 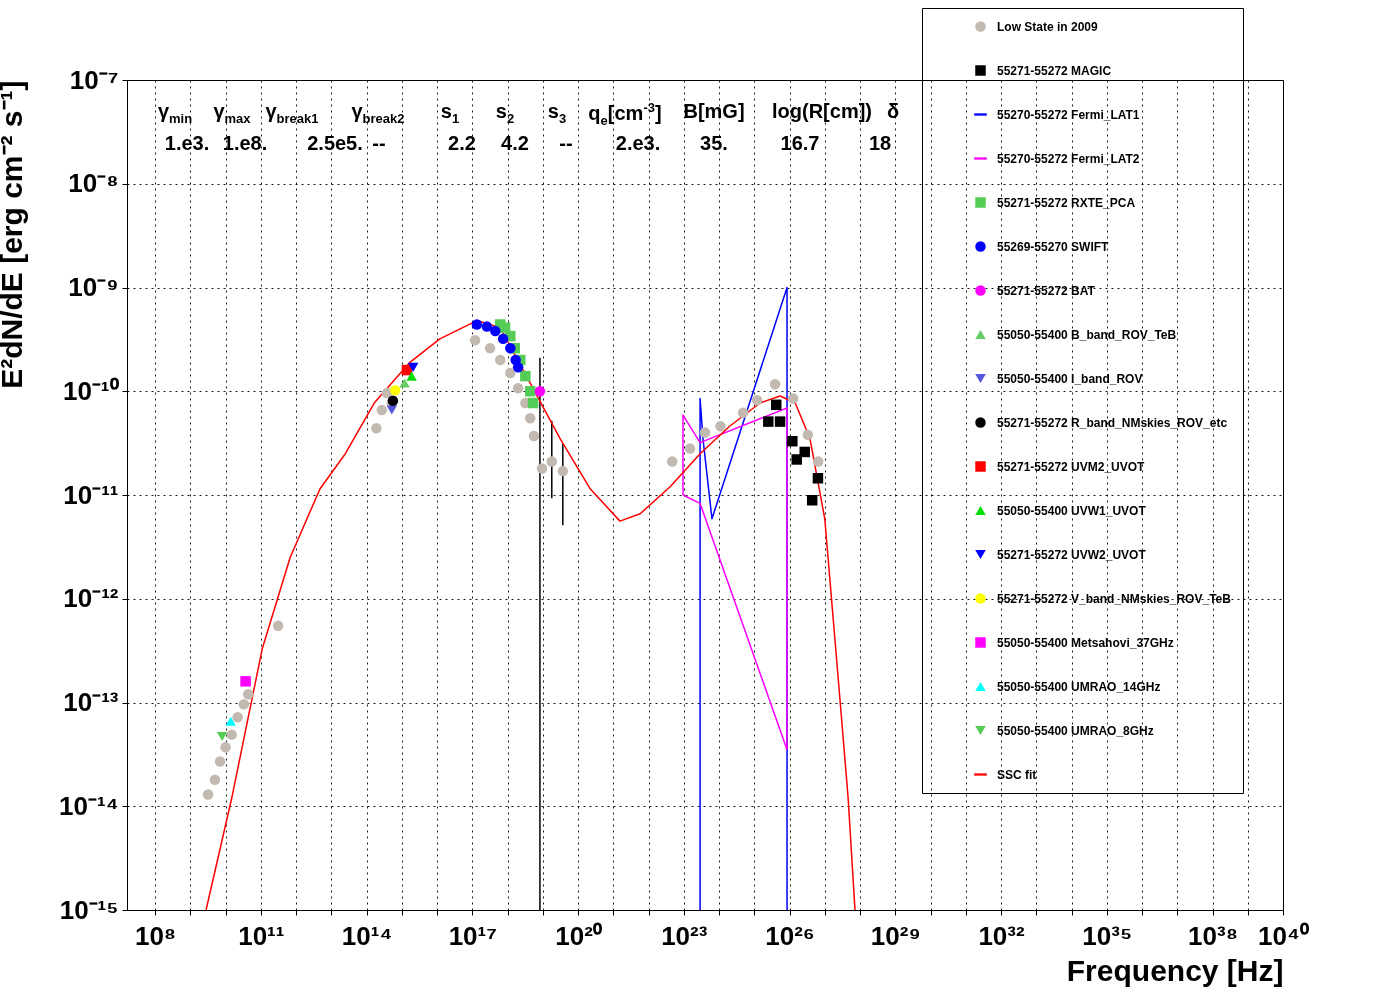 I want to click on annotation: 2.5e5., so click(x=335, y=143).